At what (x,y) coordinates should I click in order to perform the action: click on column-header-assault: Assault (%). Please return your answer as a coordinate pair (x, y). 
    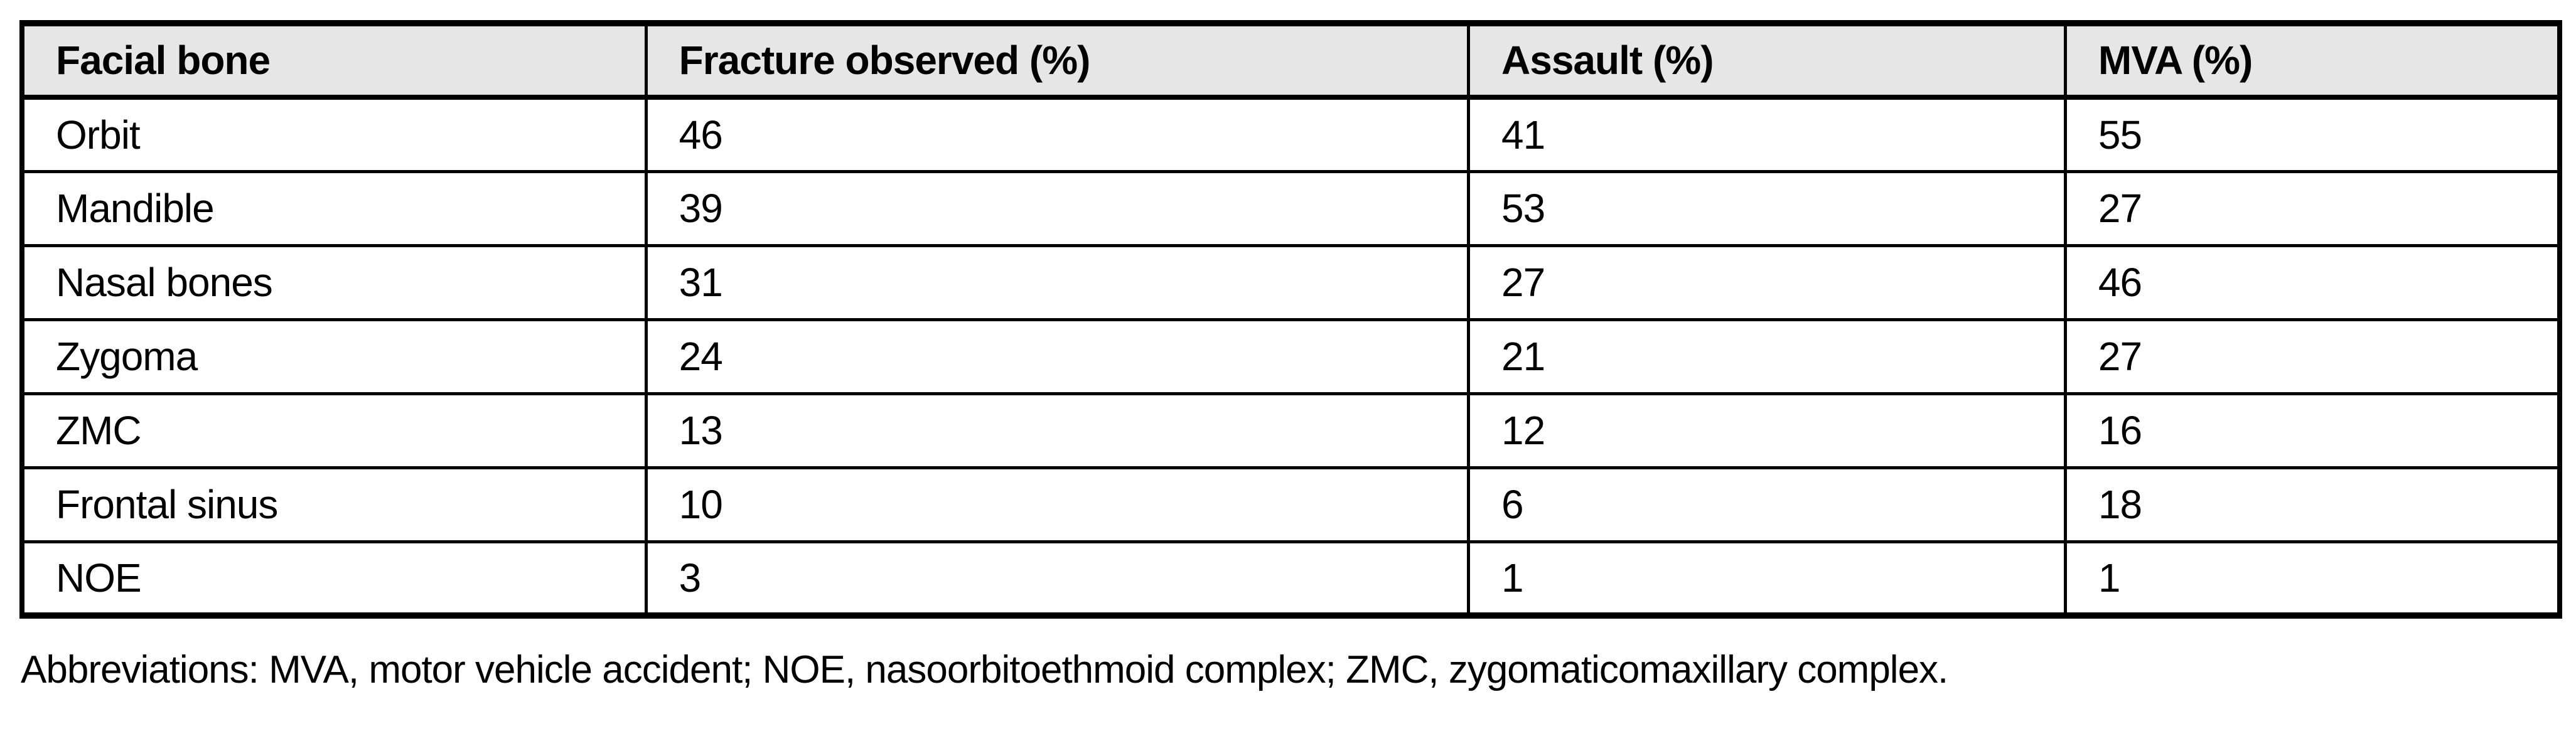
    Looking at the image, I should click on (1767, 60).